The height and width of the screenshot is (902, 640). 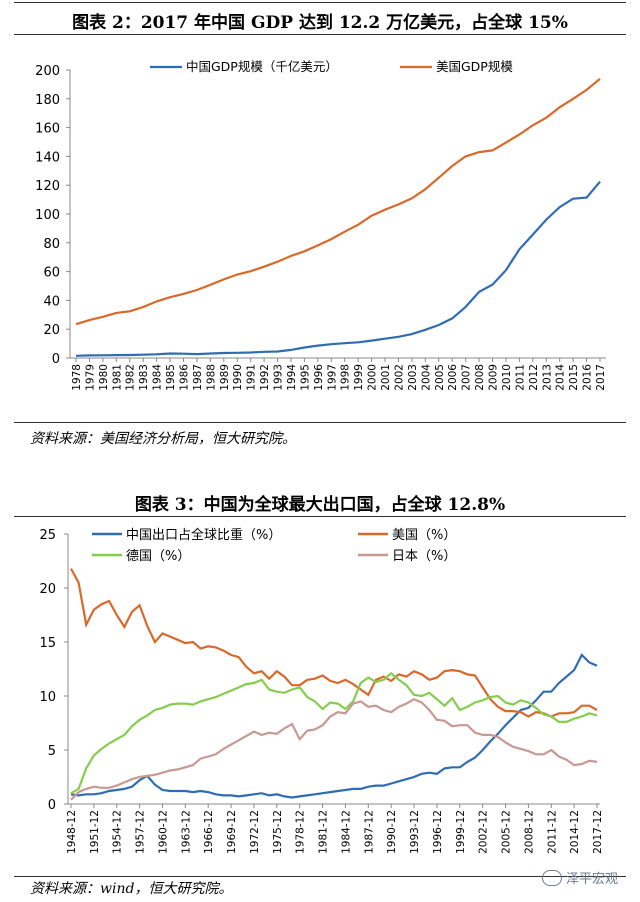 I want to click on chart1-title: 图表 2：2017 年中国 GDP 达到 12.2 万亿美元，占全球 15%, so click(x=320, y=23).